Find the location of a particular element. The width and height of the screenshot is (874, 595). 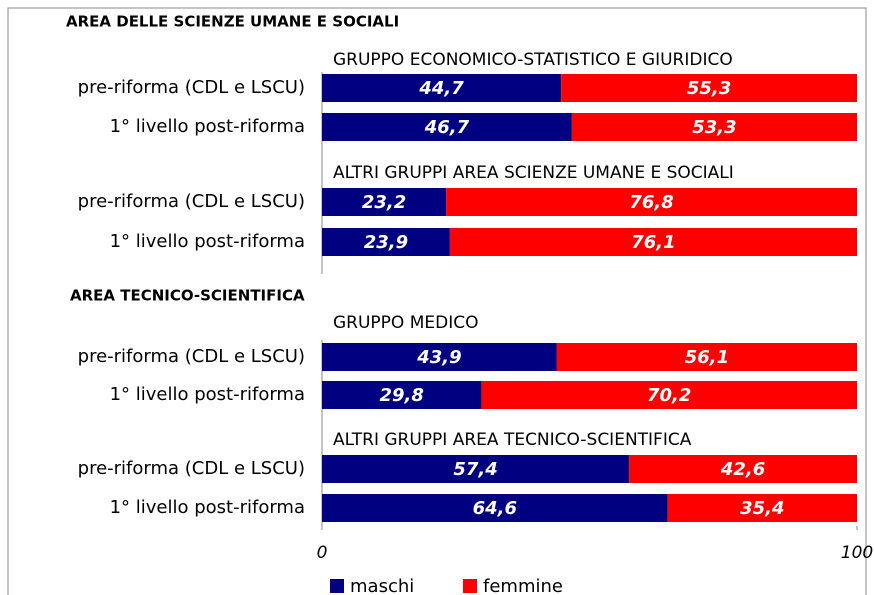

value-label: 29,8 is located at coordinates (402, 395).